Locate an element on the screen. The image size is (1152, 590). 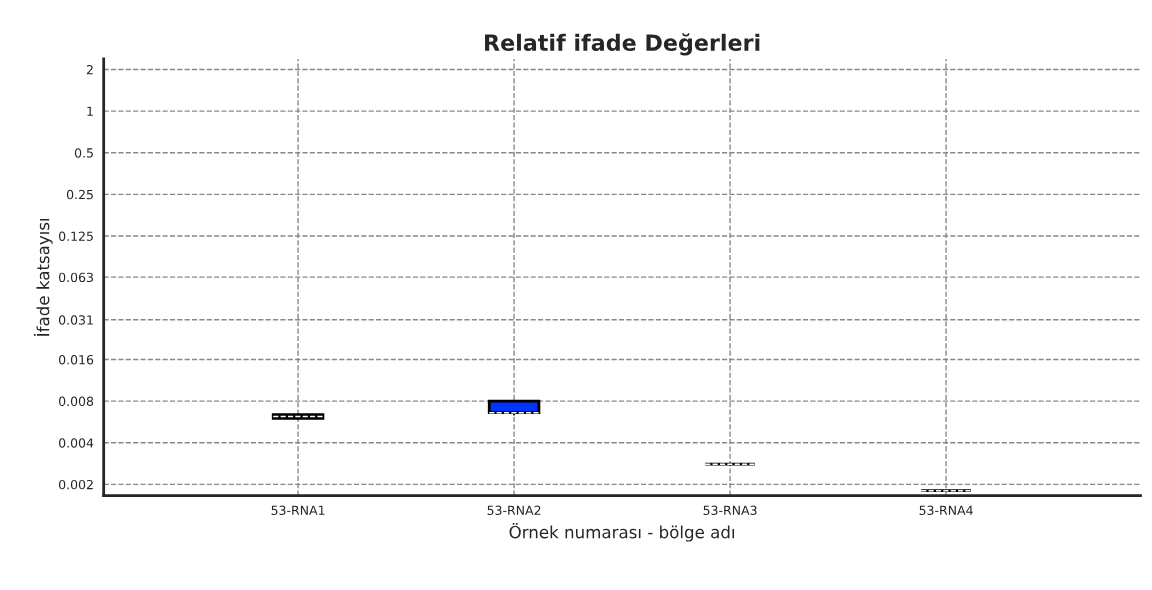
y-tick-label: 0.002 is located at coordinates (76, 484).